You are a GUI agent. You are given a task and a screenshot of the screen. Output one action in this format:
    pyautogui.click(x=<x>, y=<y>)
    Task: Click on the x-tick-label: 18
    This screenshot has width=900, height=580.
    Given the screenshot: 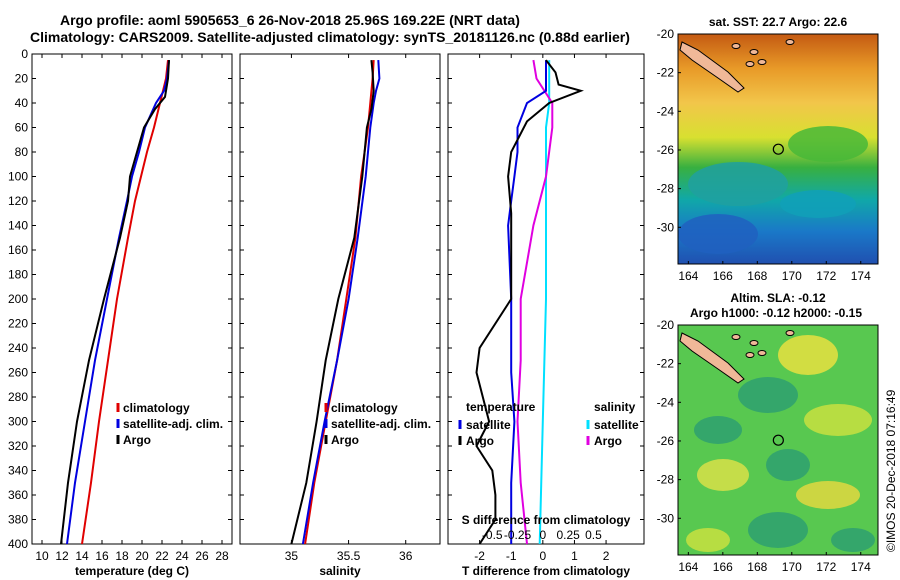 What is the action you would take?
    pyautogui.click(x=122, y=556)
    